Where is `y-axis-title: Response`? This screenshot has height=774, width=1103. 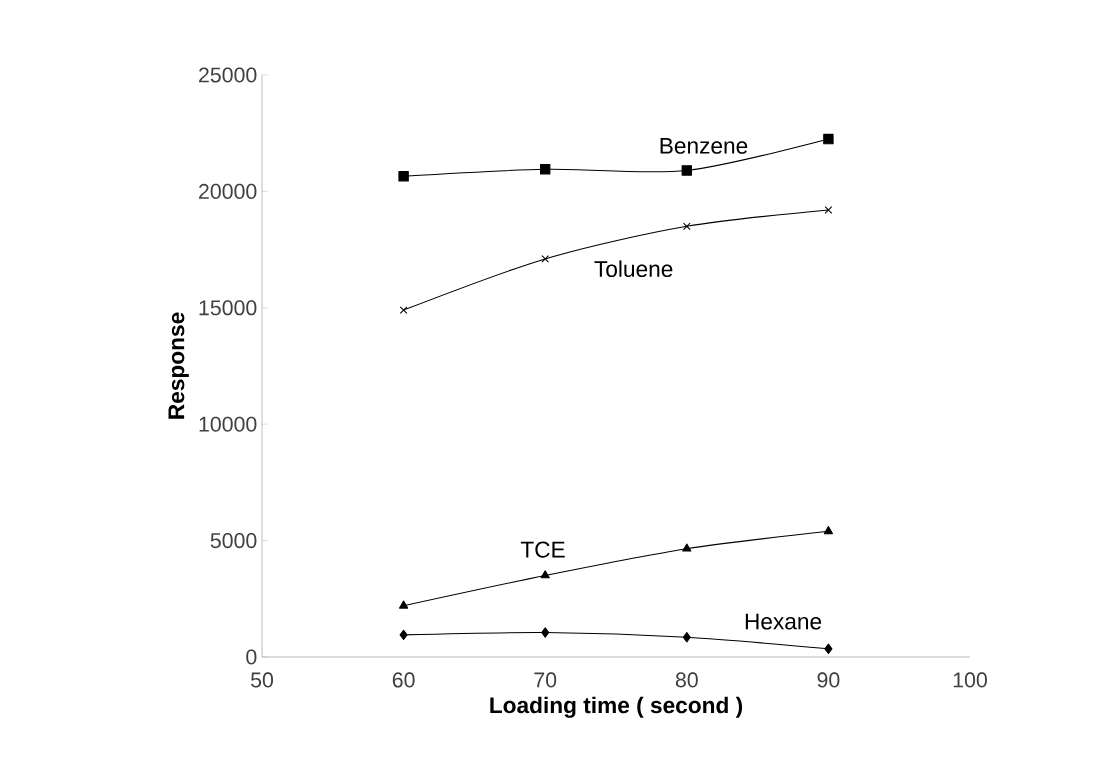
y-axis-title: Response is located at coordinates (178, 365).